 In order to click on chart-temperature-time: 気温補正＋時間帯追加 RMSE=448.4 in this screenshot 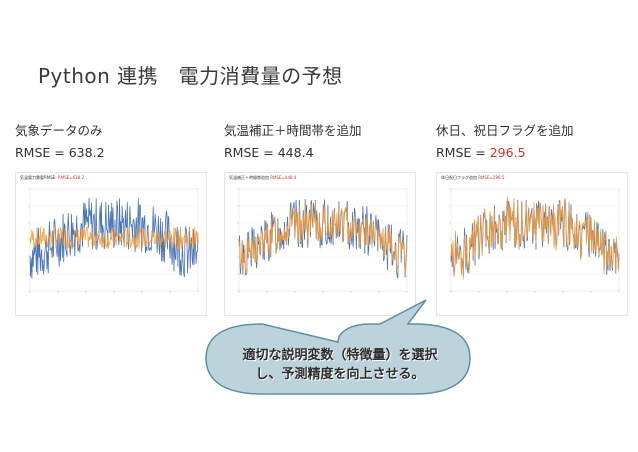, I will do `click(320, 244)`.